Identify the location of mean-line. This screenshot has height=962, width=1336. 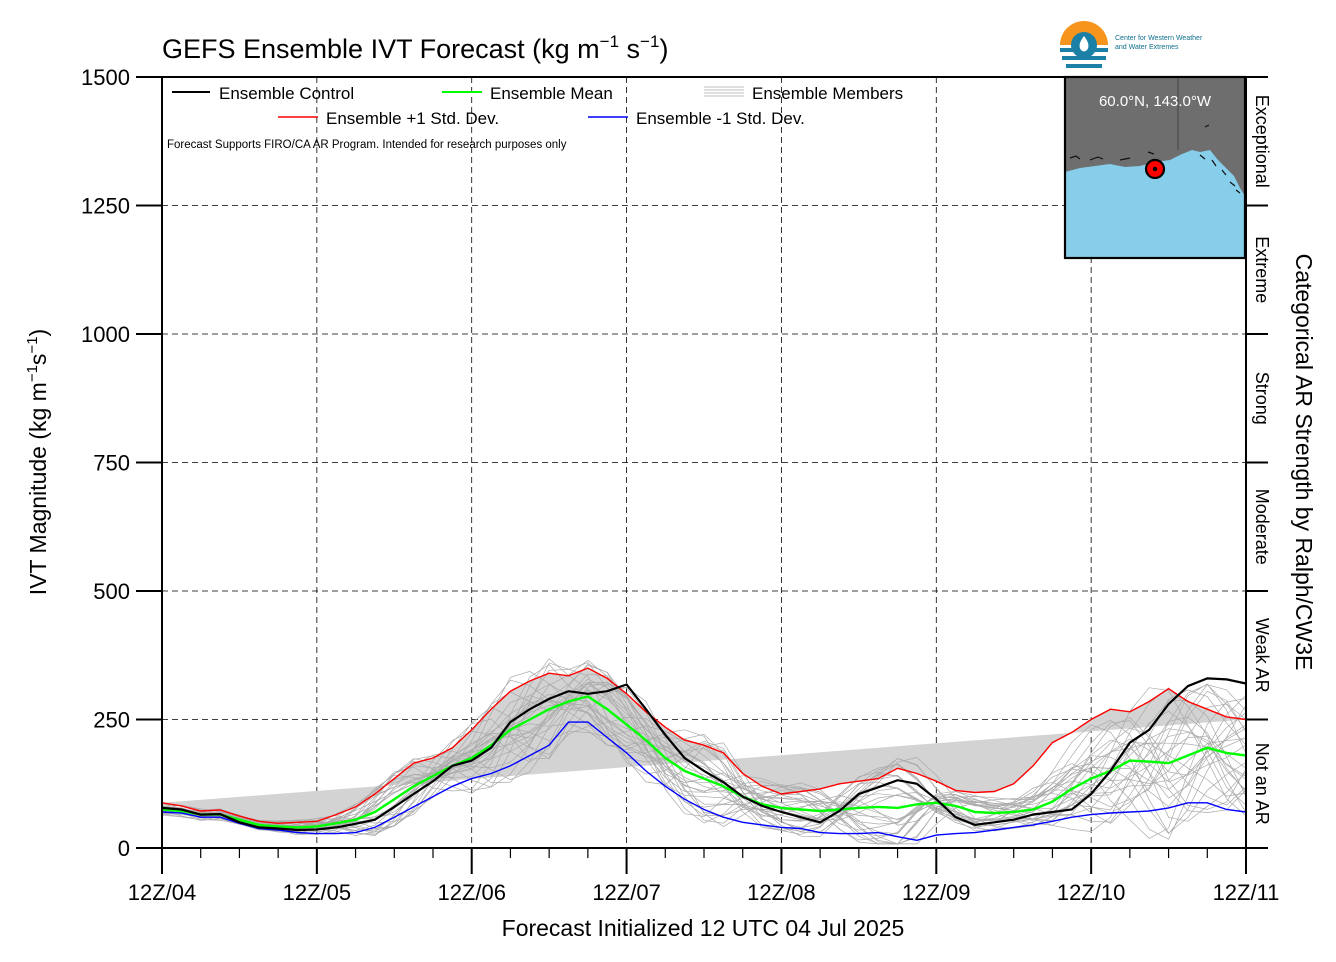
(704, 762).